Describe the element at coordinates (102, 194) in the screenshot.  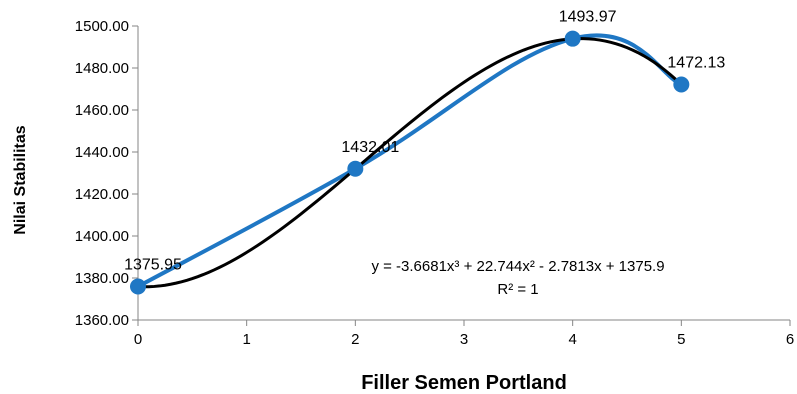
I see `y-tick-label: 1420.00` at that location.